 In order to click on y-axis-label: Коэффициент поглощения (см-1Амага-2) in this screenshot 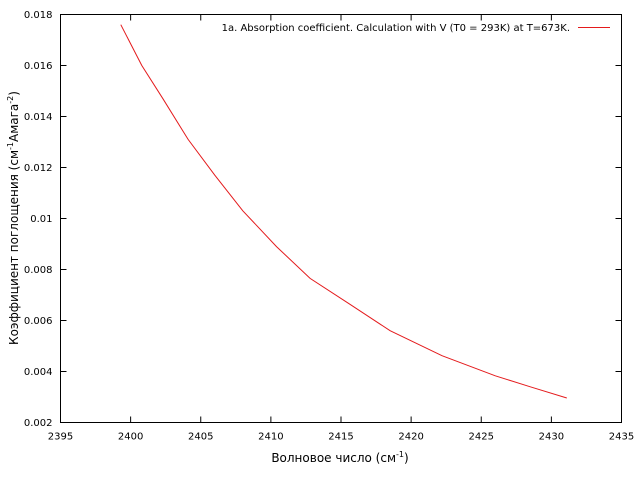, I will do `click(13, 218)`.